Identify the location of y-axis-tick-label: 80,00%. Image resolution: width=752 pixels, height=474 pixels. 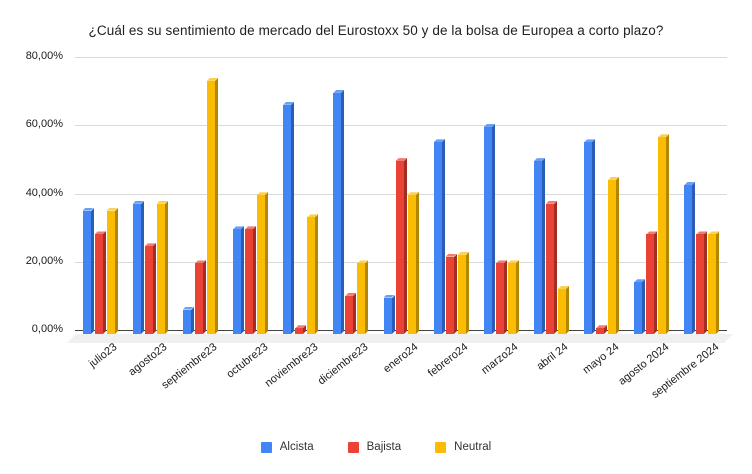
(44, 56).